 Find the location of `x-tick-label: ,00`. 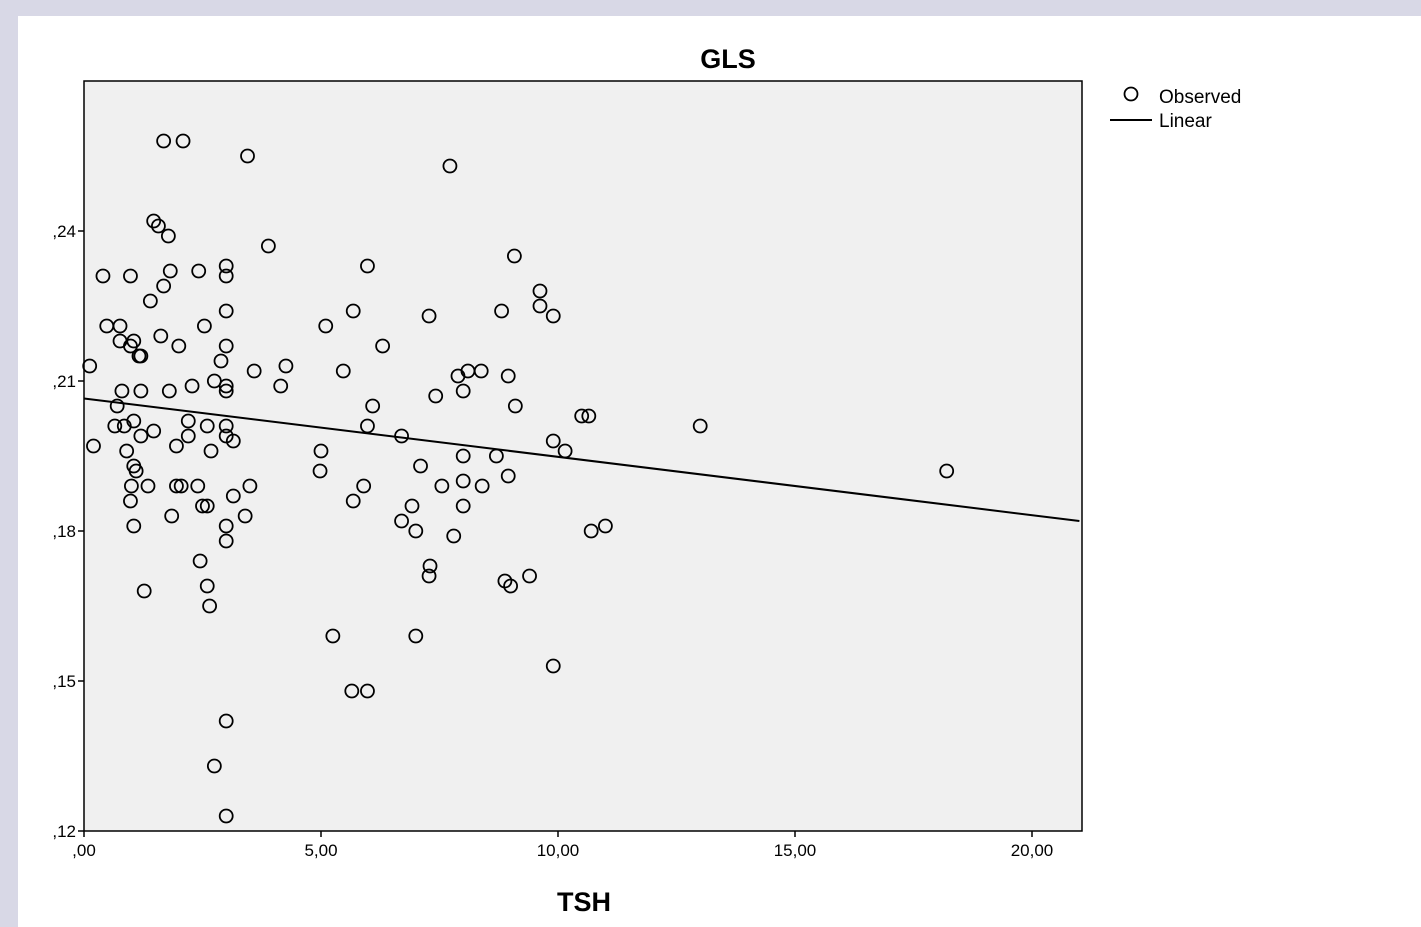

x-tick-label: ,00 is located at coordinates (84, 850).